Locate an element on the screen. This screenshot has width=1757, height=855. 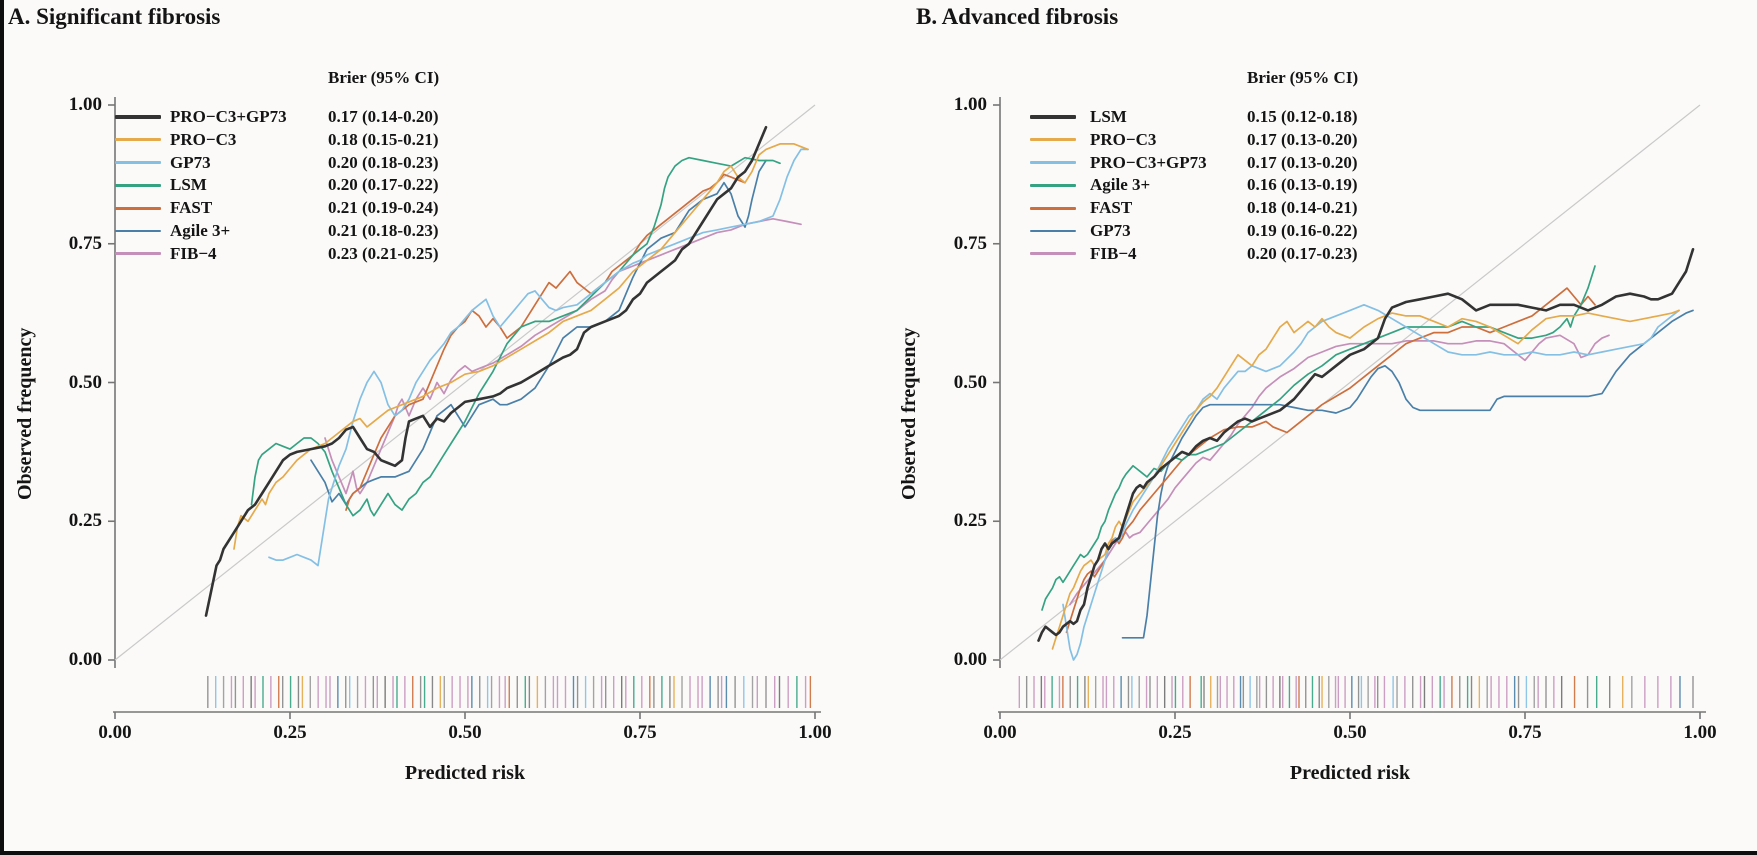
legend-brier-value: 0.17 (0.14-0.20) is located at coordinates (383, 116).